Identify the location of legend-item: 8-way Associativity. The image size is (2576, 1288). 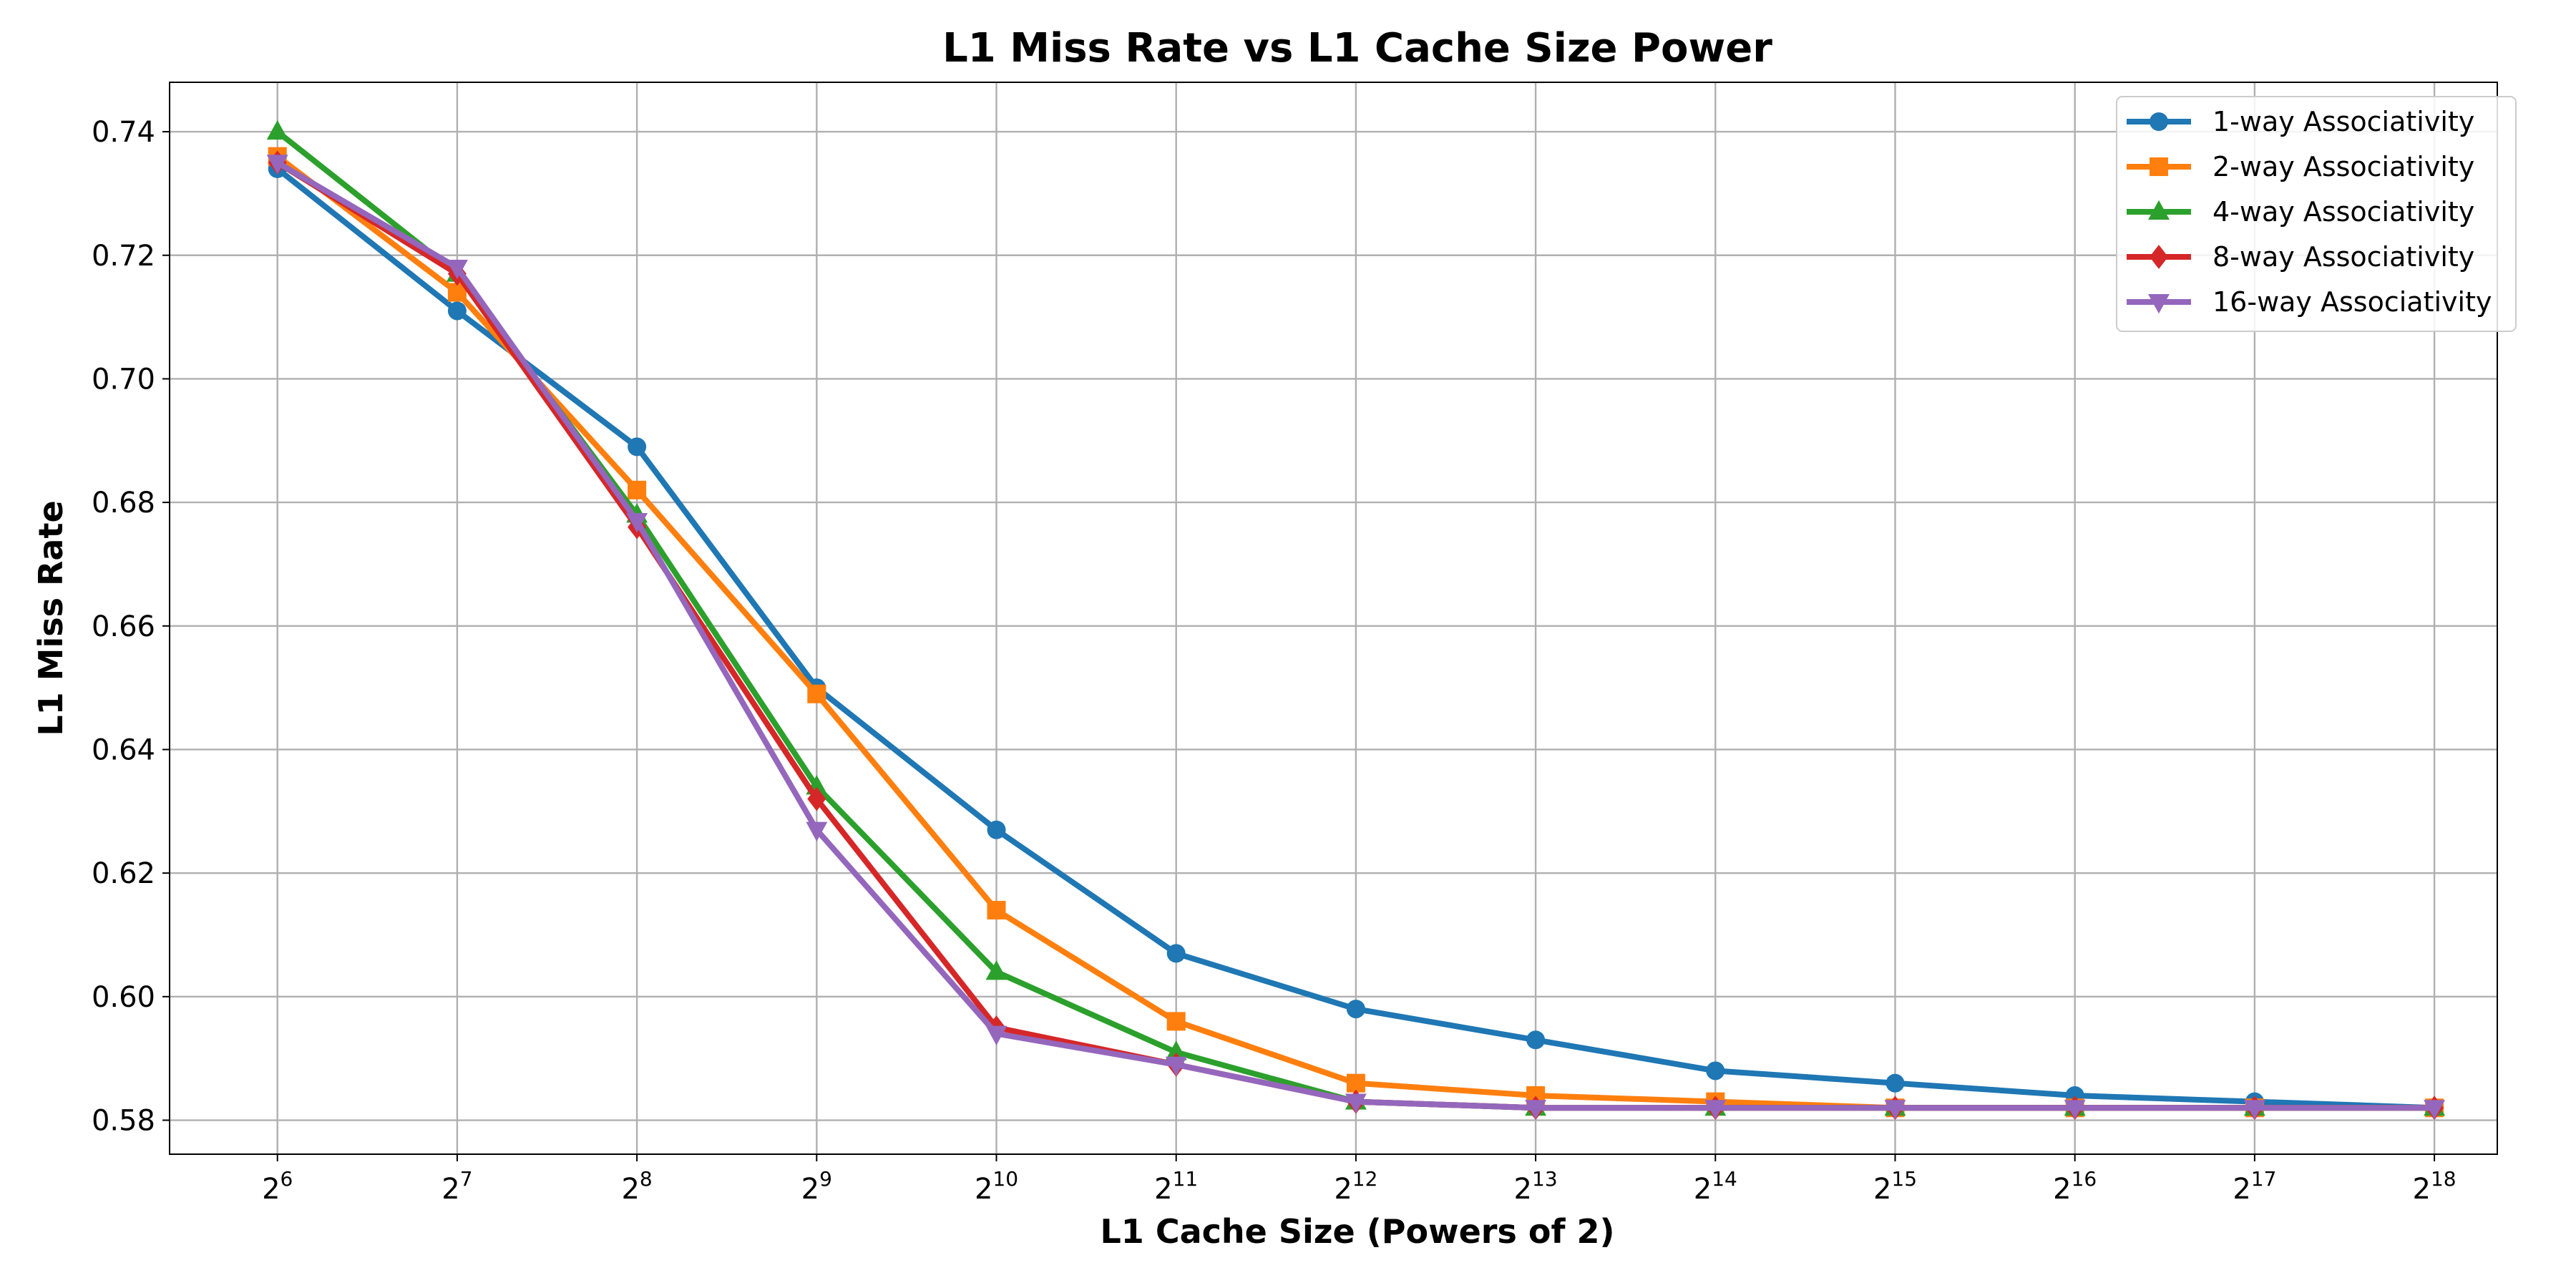
(2300, 257).